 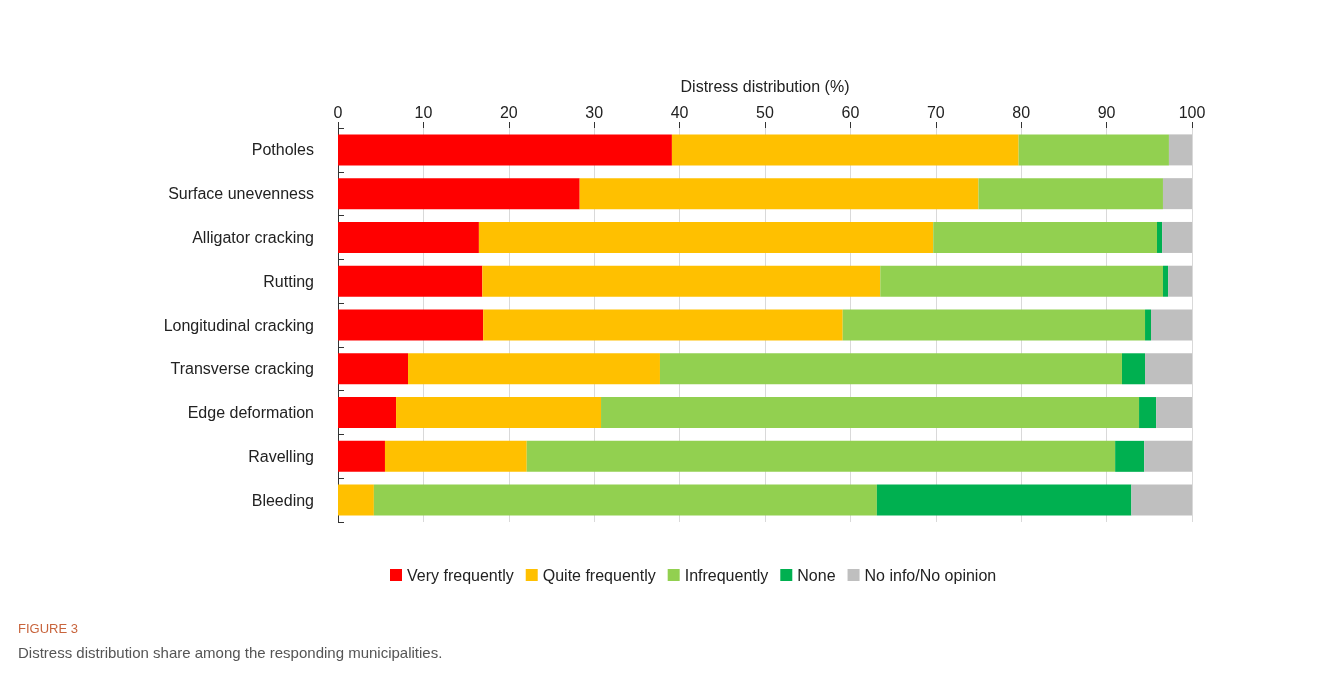 What do you see at coordinates (282, 150) in the screenshot?
I see `y-tick-label: Potholes` at bounding box center [282, 150].